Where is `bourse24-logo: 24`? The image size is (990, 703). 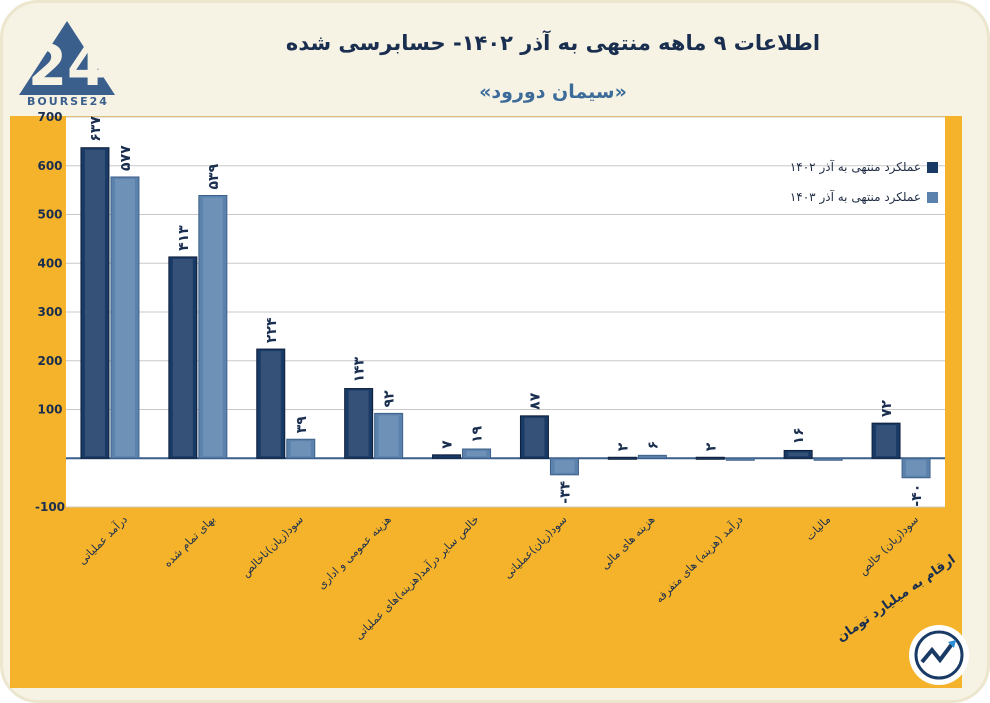
bourse24-logo: 24 is located at coordinates (67, 60).